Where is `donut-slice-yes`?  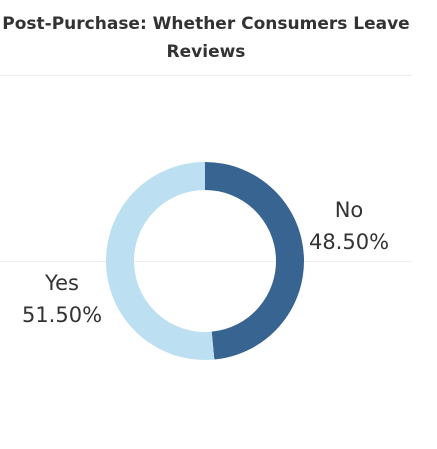 donut-slice-yes is located at coordinates (160, 261).